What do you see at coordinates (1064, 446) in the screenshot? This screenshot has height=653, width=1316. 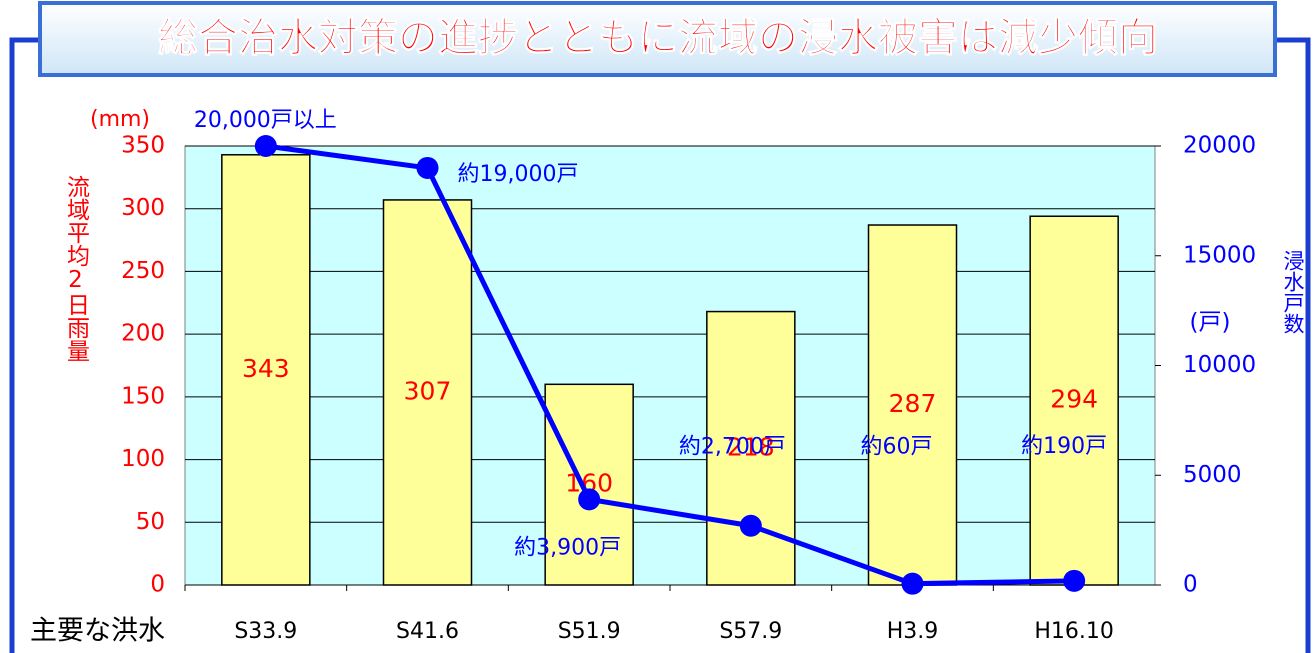 I see `line-value-label: 約190戸` at bounding box center [1064, 446].